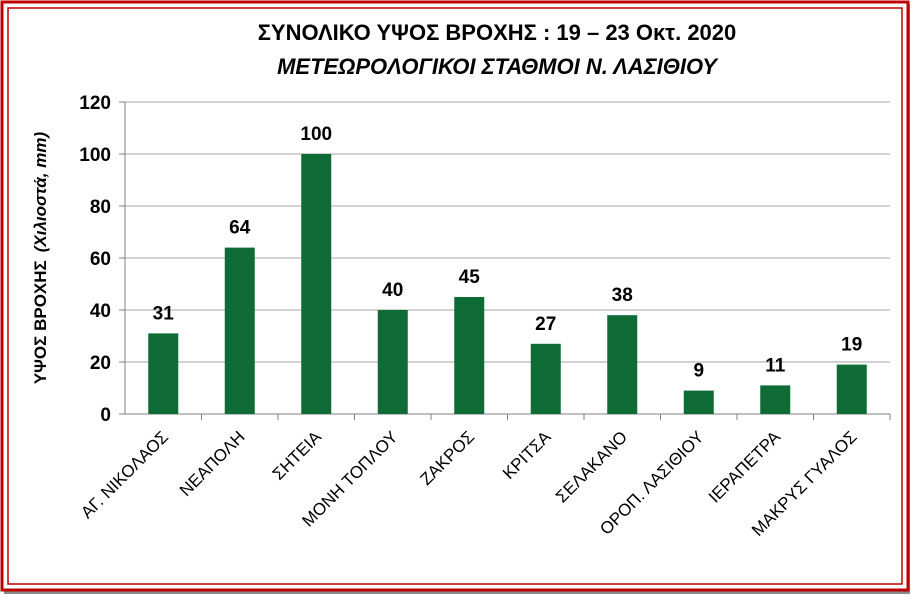  I want to click on y-axis-label: ΥΨΟΣ ΒΡΟΧΗΣ (Χιλιοστά, mm), so click(40, 258).